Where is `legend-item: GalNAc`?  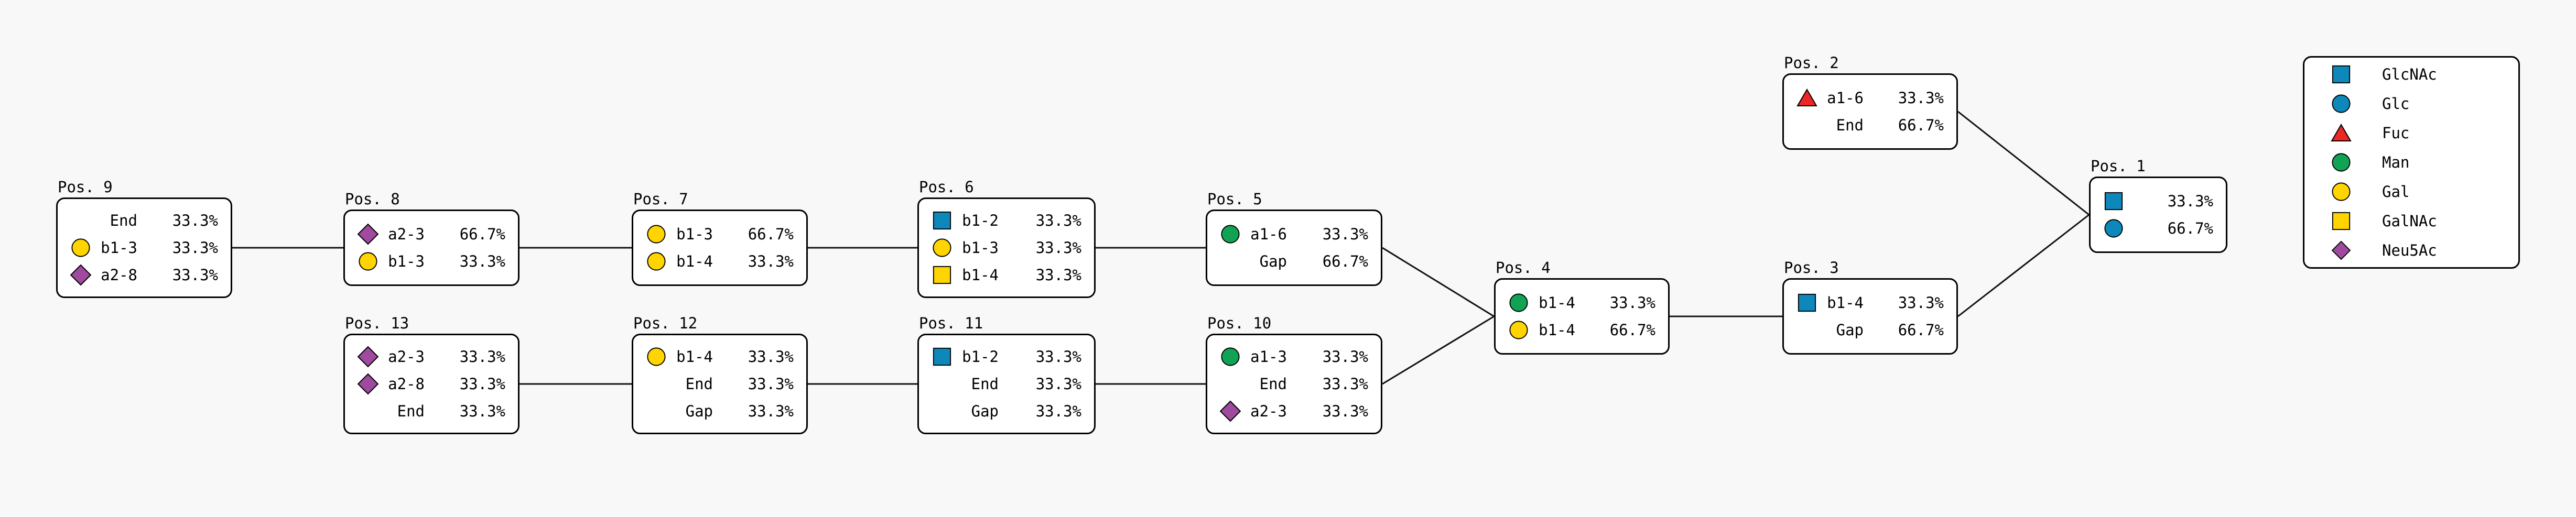 legend-item: GalNAc is located at coordinates (2411, 222).